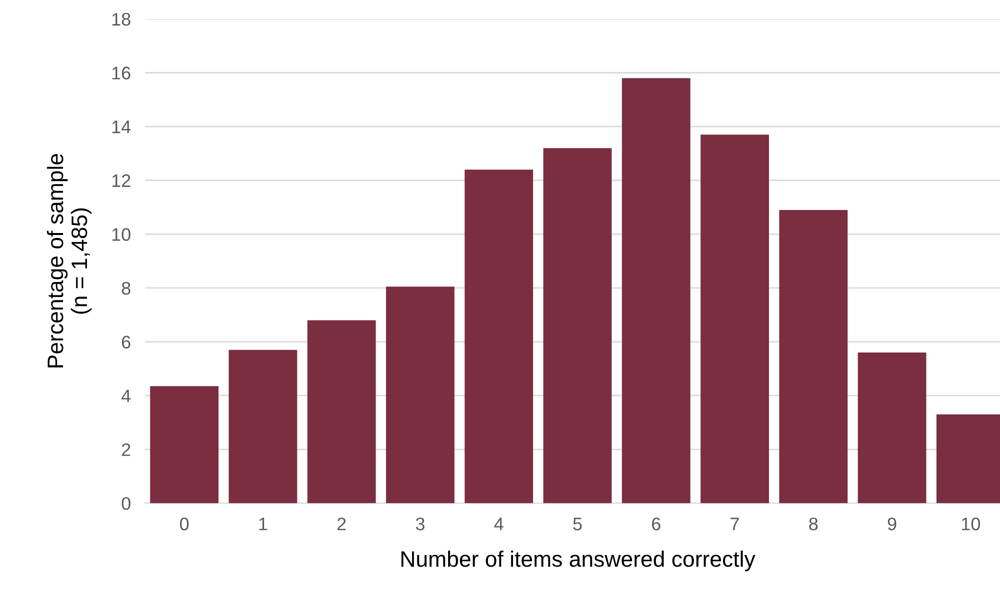 Image resolution: width=1000 pixels, height=592 pixels. What do you see at coordinates (341, 524) in the screenshot?
I see `x-tick-label: 2` at bounding box center [341, 524].